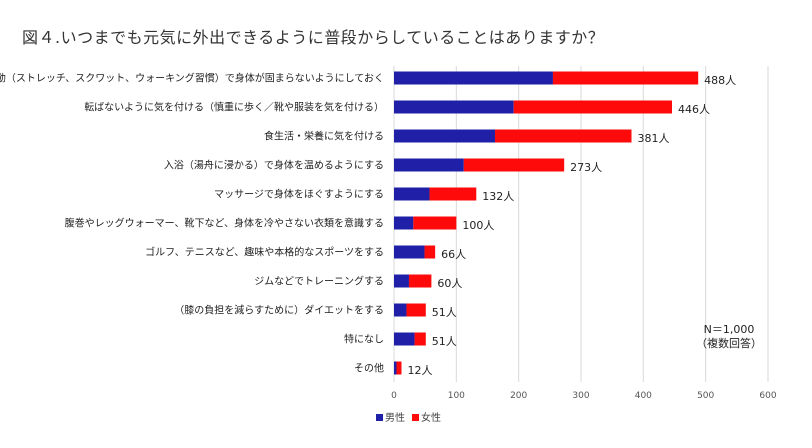 The image size is (812, 448). What do you see at coordinates (518, 396) in the screenshot?
I see `x-tick-label: 200` at bounding box center [518, 396].